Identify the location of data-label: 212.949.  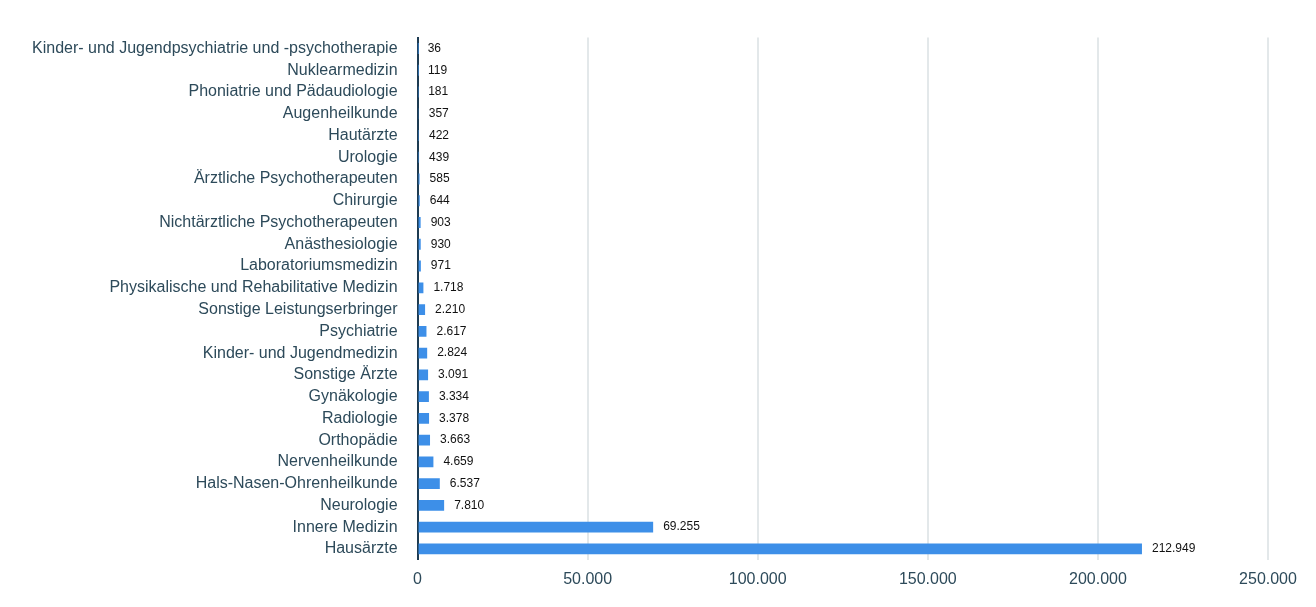
(1173, 548).